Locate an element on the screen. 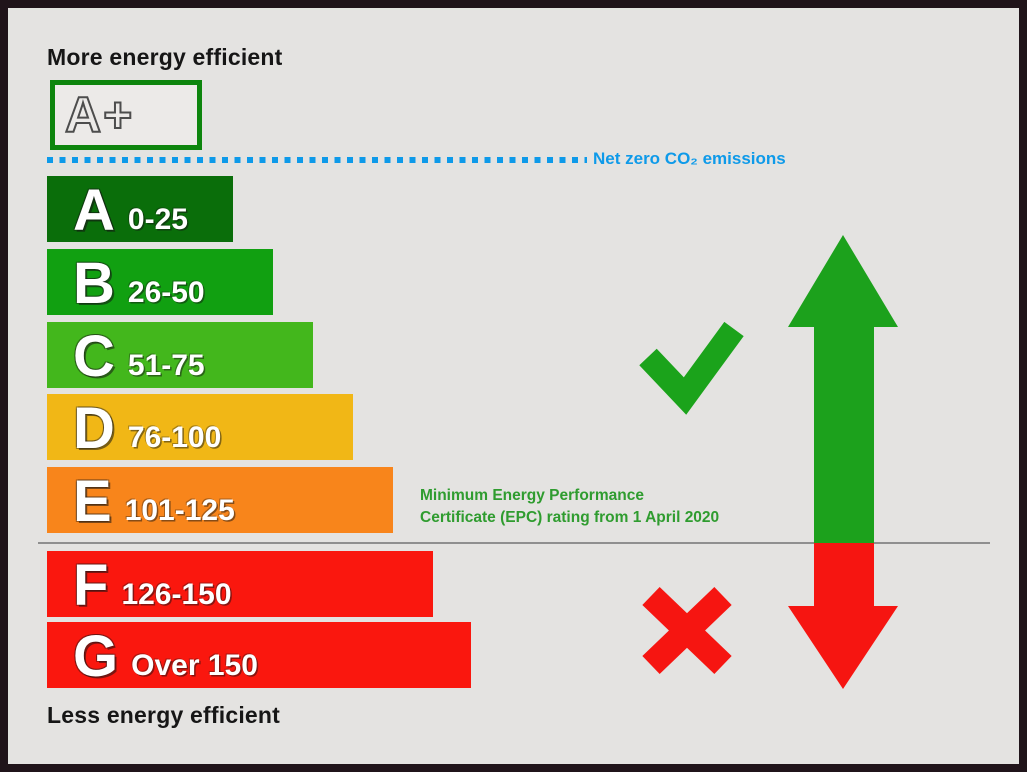 This screenshot has height=772, width=1027. net-zero-label: Net zero CO₂ emissions is located at coordinates (689, 158).